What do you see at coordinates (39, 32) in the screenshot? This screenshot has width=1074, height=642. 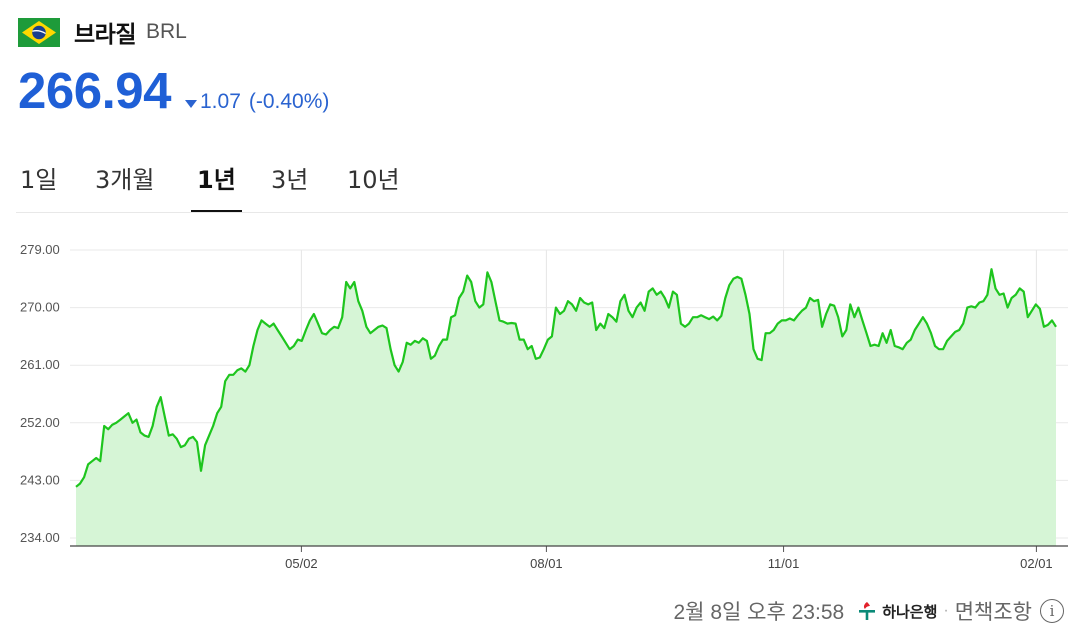 I see `brazil-flag-icon` at bounding box center [39, 32].